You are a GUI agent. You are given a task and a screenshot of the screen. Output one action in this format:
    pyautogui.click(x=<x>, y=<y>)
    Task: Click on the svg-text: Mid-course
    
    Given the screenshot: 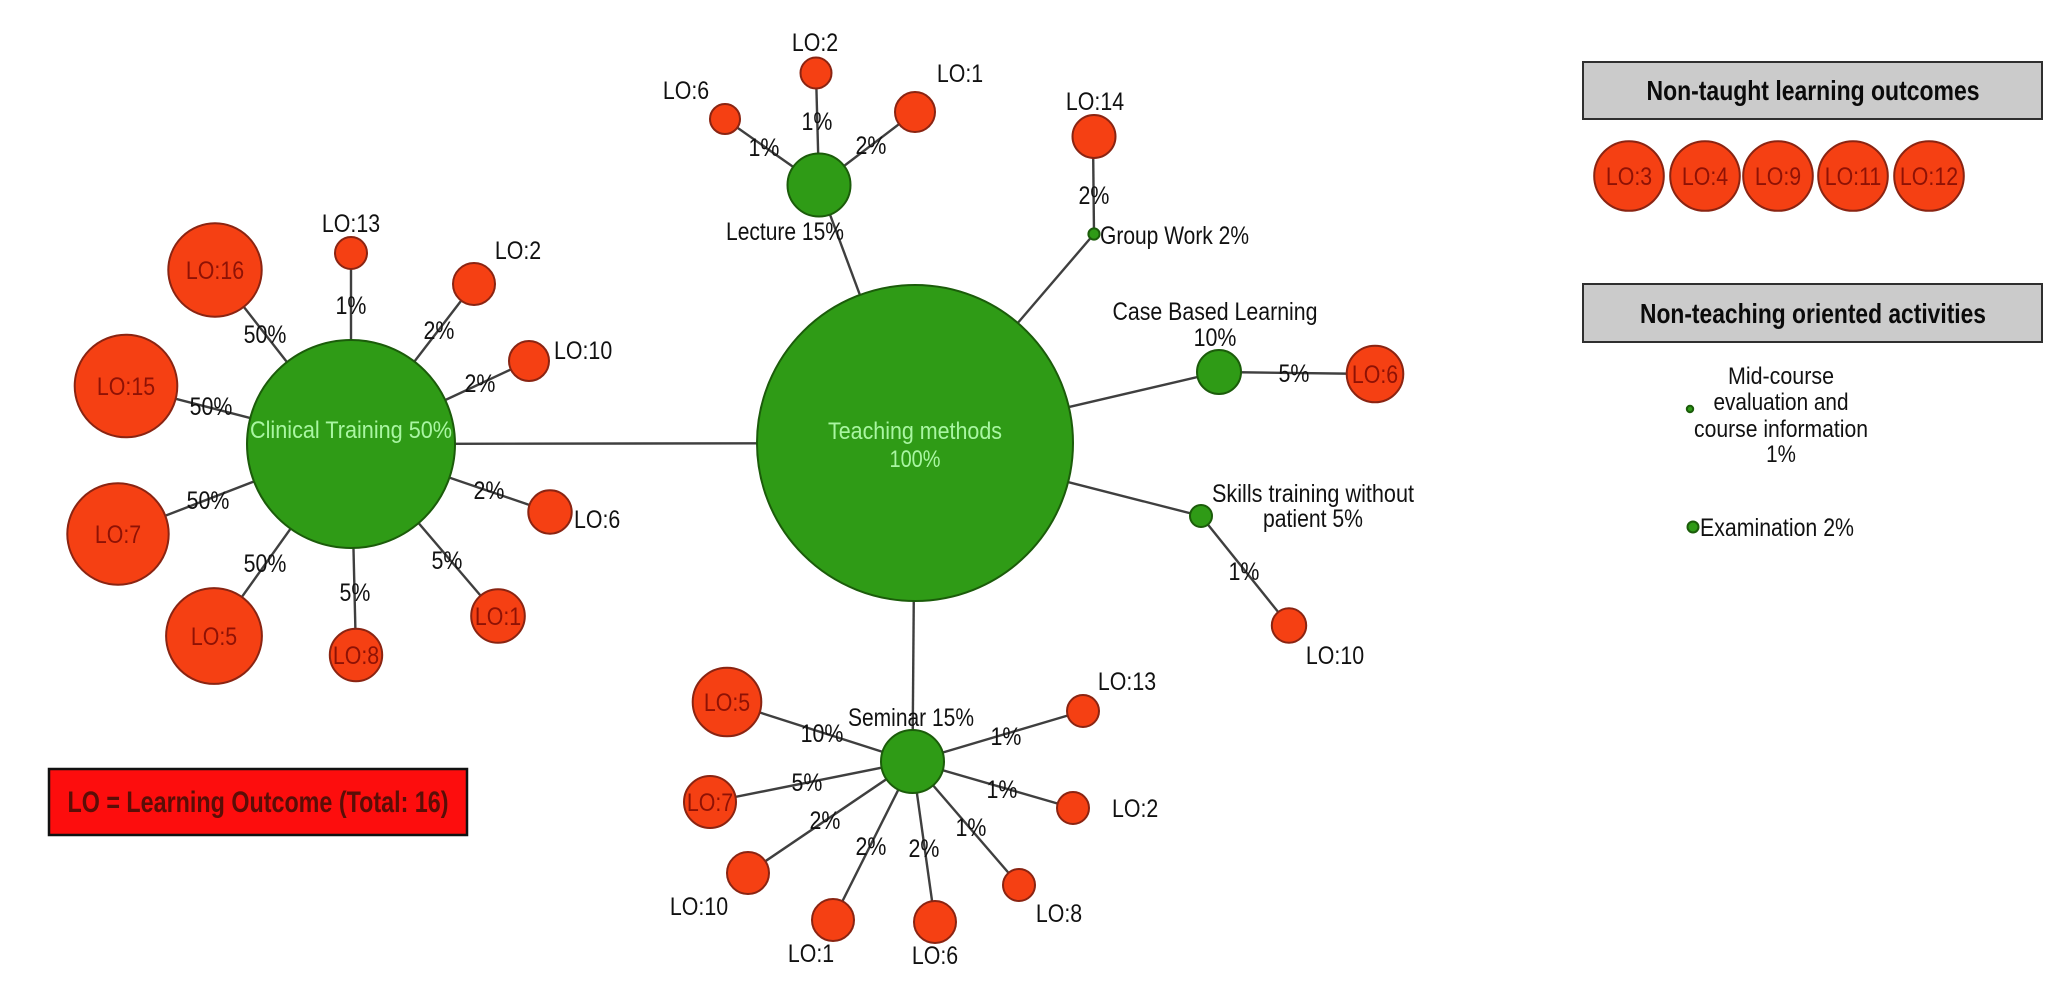 What is the action you would take?
    pyautogui.click(x=1781, y=376)
    